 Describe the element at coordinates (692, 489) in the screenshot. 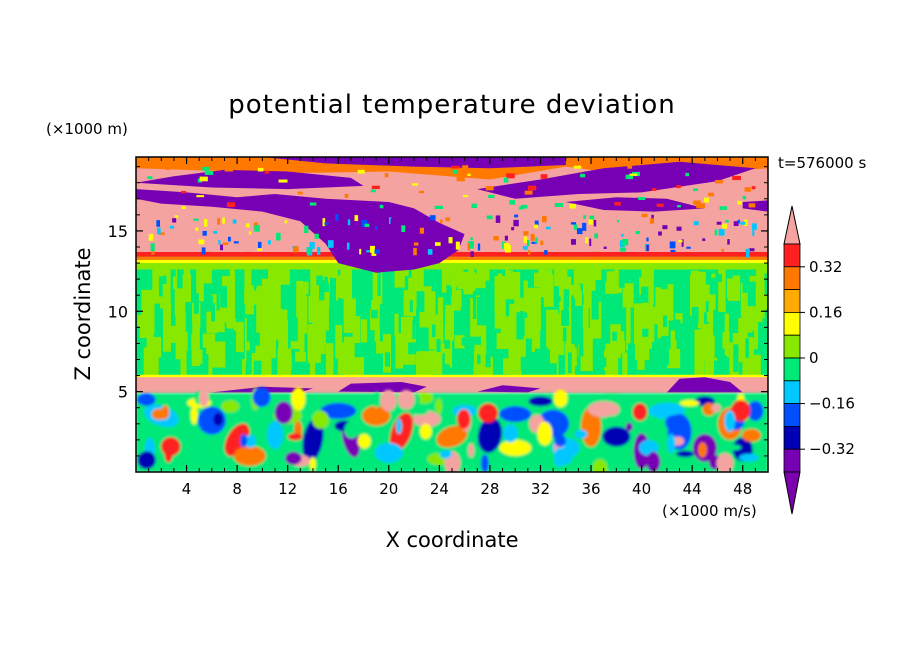

I see `x-tick-label: 44` at that location.